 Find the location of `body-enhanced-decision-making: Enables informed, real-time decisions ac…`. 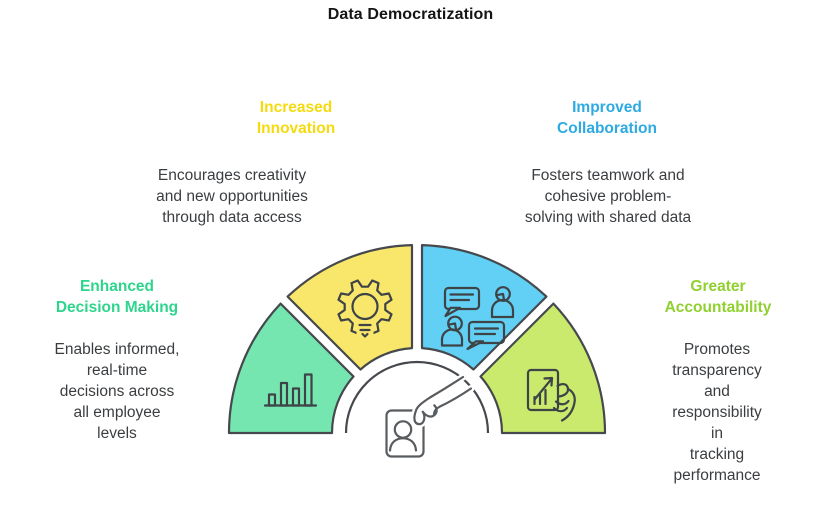

body-enhanced-decision-making: Enables informed, real-time decisions ac… is located at coordinates (117, 391).